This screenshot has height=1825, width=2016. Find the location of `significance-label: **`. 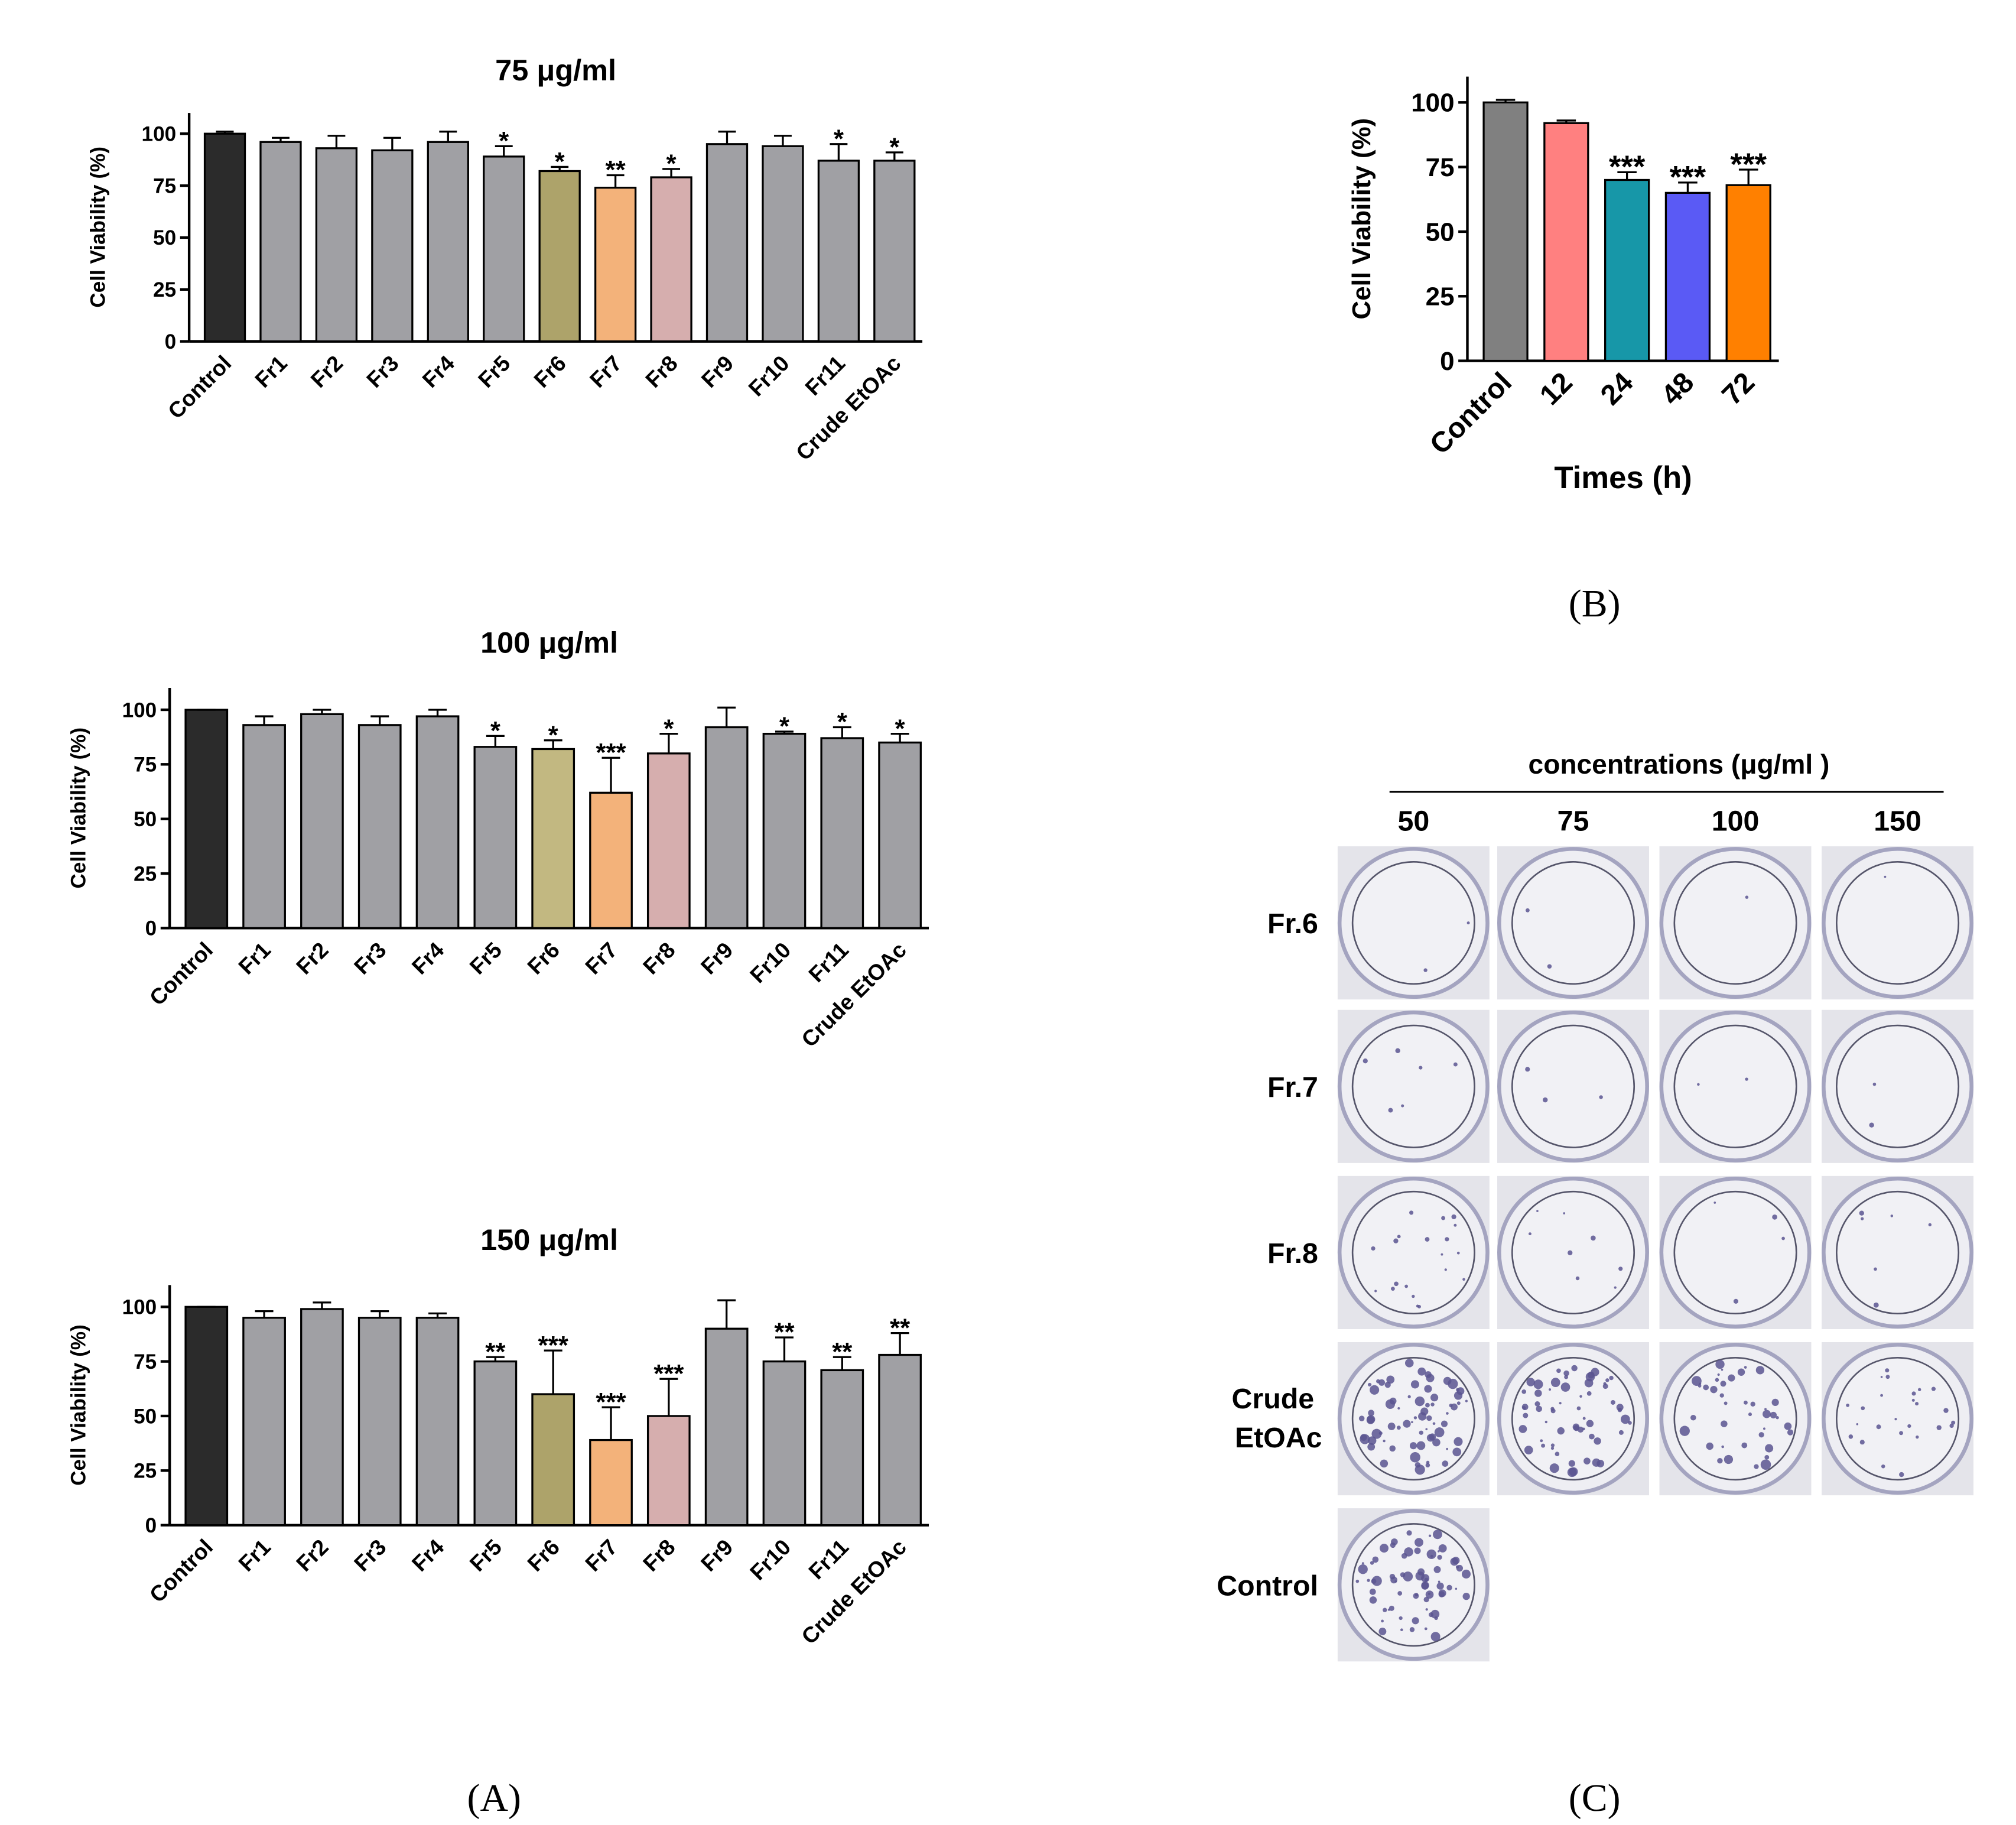

significance-label: ** is located at coordinates (784, 1332).